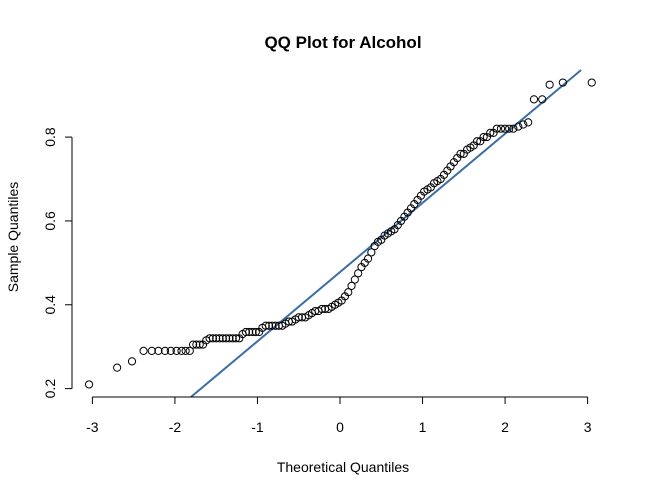 The width and height of the screenshot is (648, 496). I want to click on y-tick-label: 0.8, so click(50, 137).